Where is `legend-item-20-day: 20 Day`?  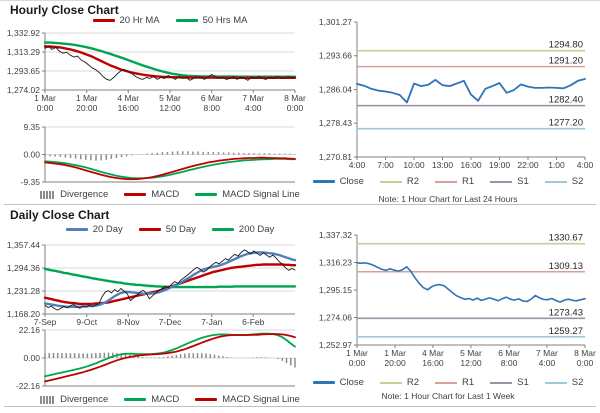
legend-item-20-day: 20 Day is located at coordinates (94, 229).